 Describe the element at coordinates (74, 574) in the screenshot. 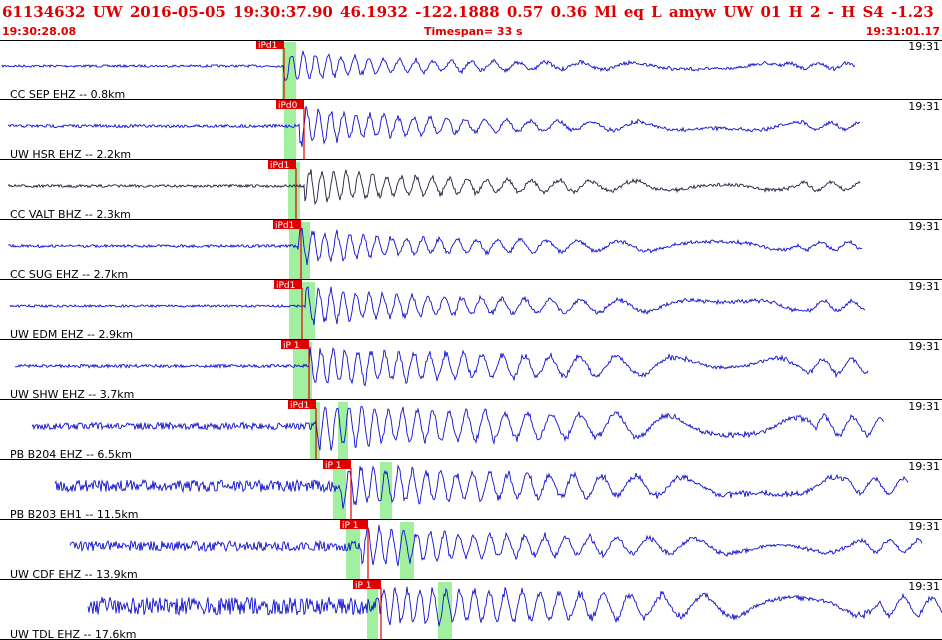

I see `station-label: UW CDF EHZ -- 13.9km` at that location.